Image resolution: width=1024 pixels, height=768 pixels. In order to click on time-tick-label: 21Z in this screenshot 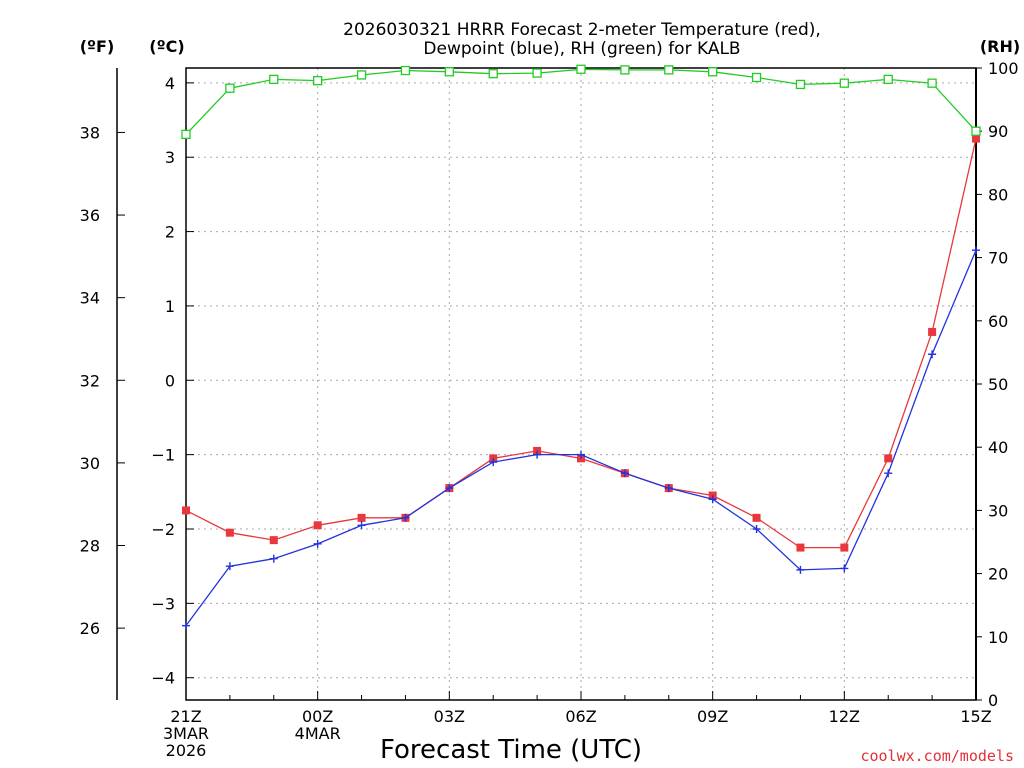, I will do `click(185, 716)`.